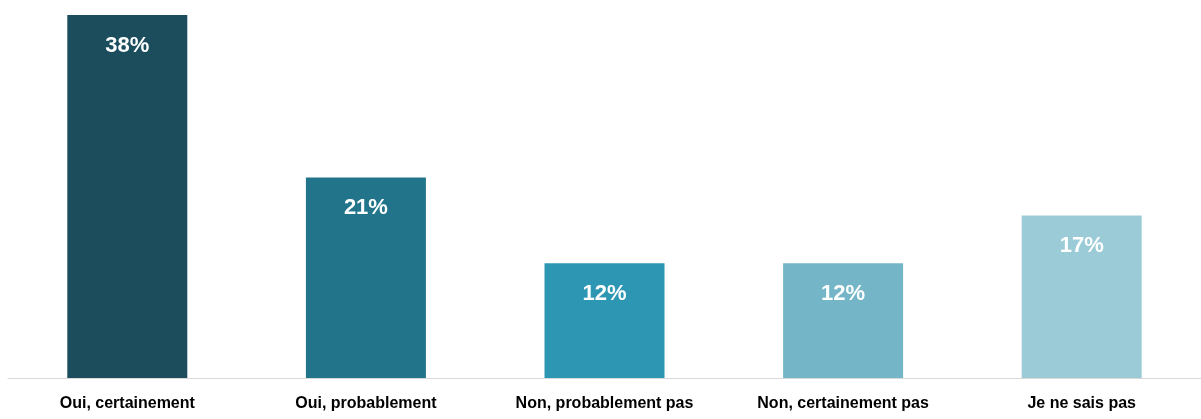  What do you see at coordinates (365, 206) in the screenshot?
I see `data-label: 21%` at bounding box center [365, 206].